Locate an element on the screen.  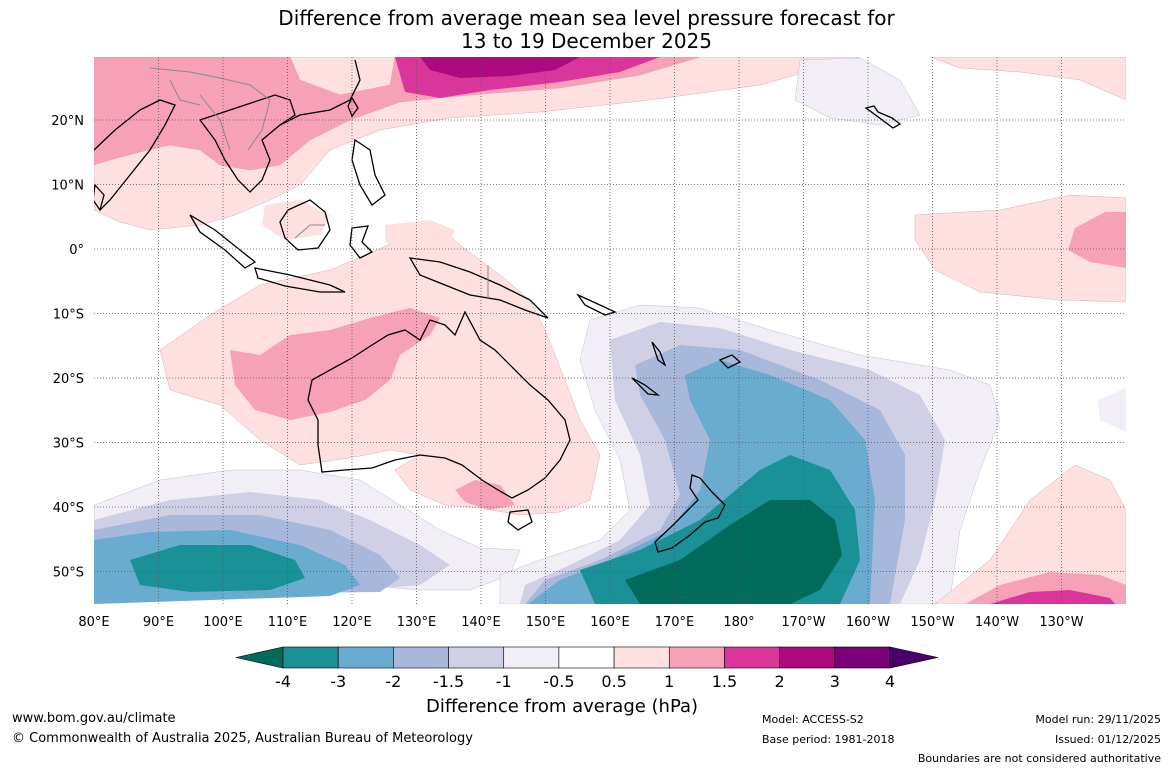
neg-anomaly-indian-ocean-core is located at coordinates (217, 568).